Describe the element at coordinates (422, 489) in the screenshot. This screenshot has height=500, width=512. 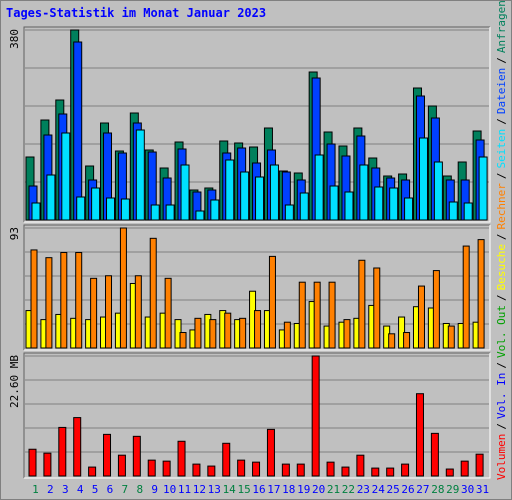
I see `x-tick-label: 27` at that location.